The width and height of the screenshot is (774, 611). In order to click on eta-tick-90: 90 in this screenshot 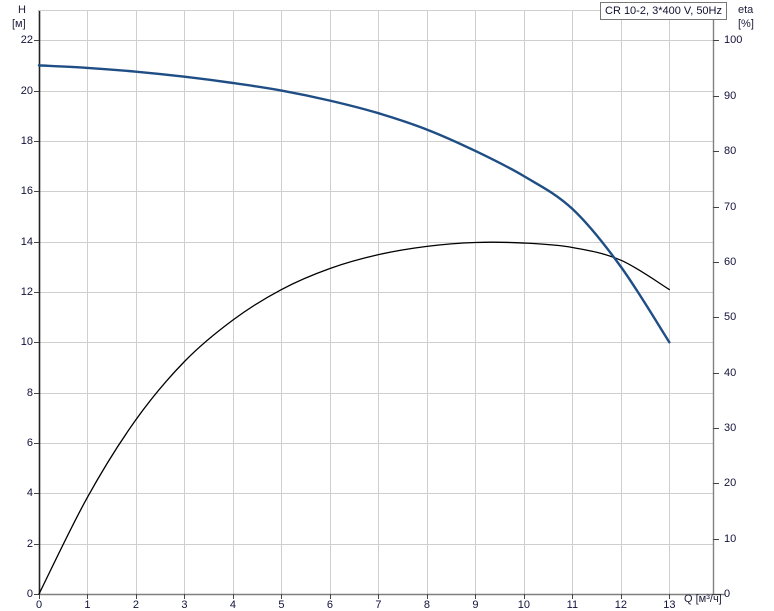, I will do `click(730, 95)`.